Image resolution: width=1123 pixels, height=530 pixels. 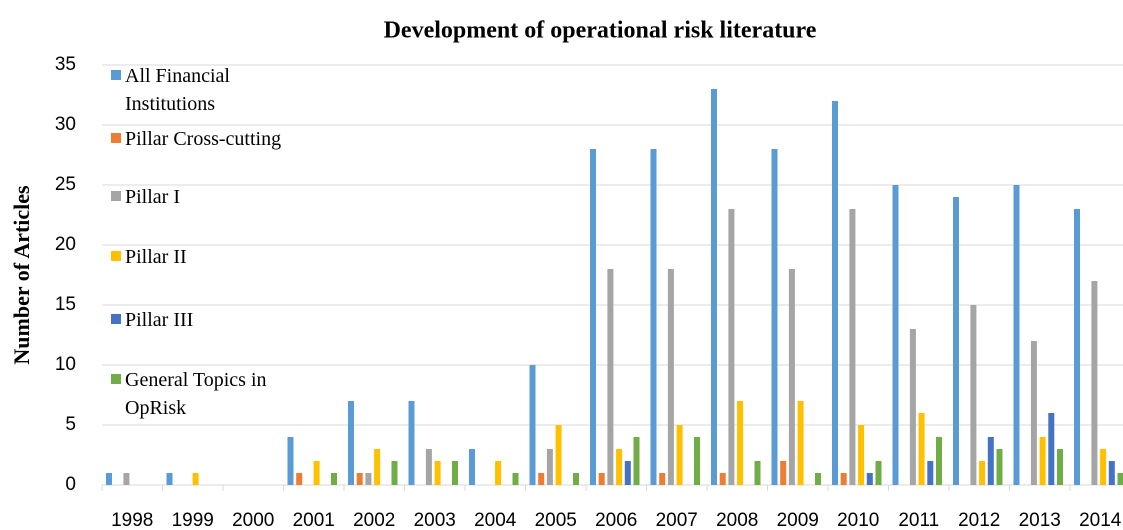 I want to click on y-tick-label: 5, so click(x=70, y=424).